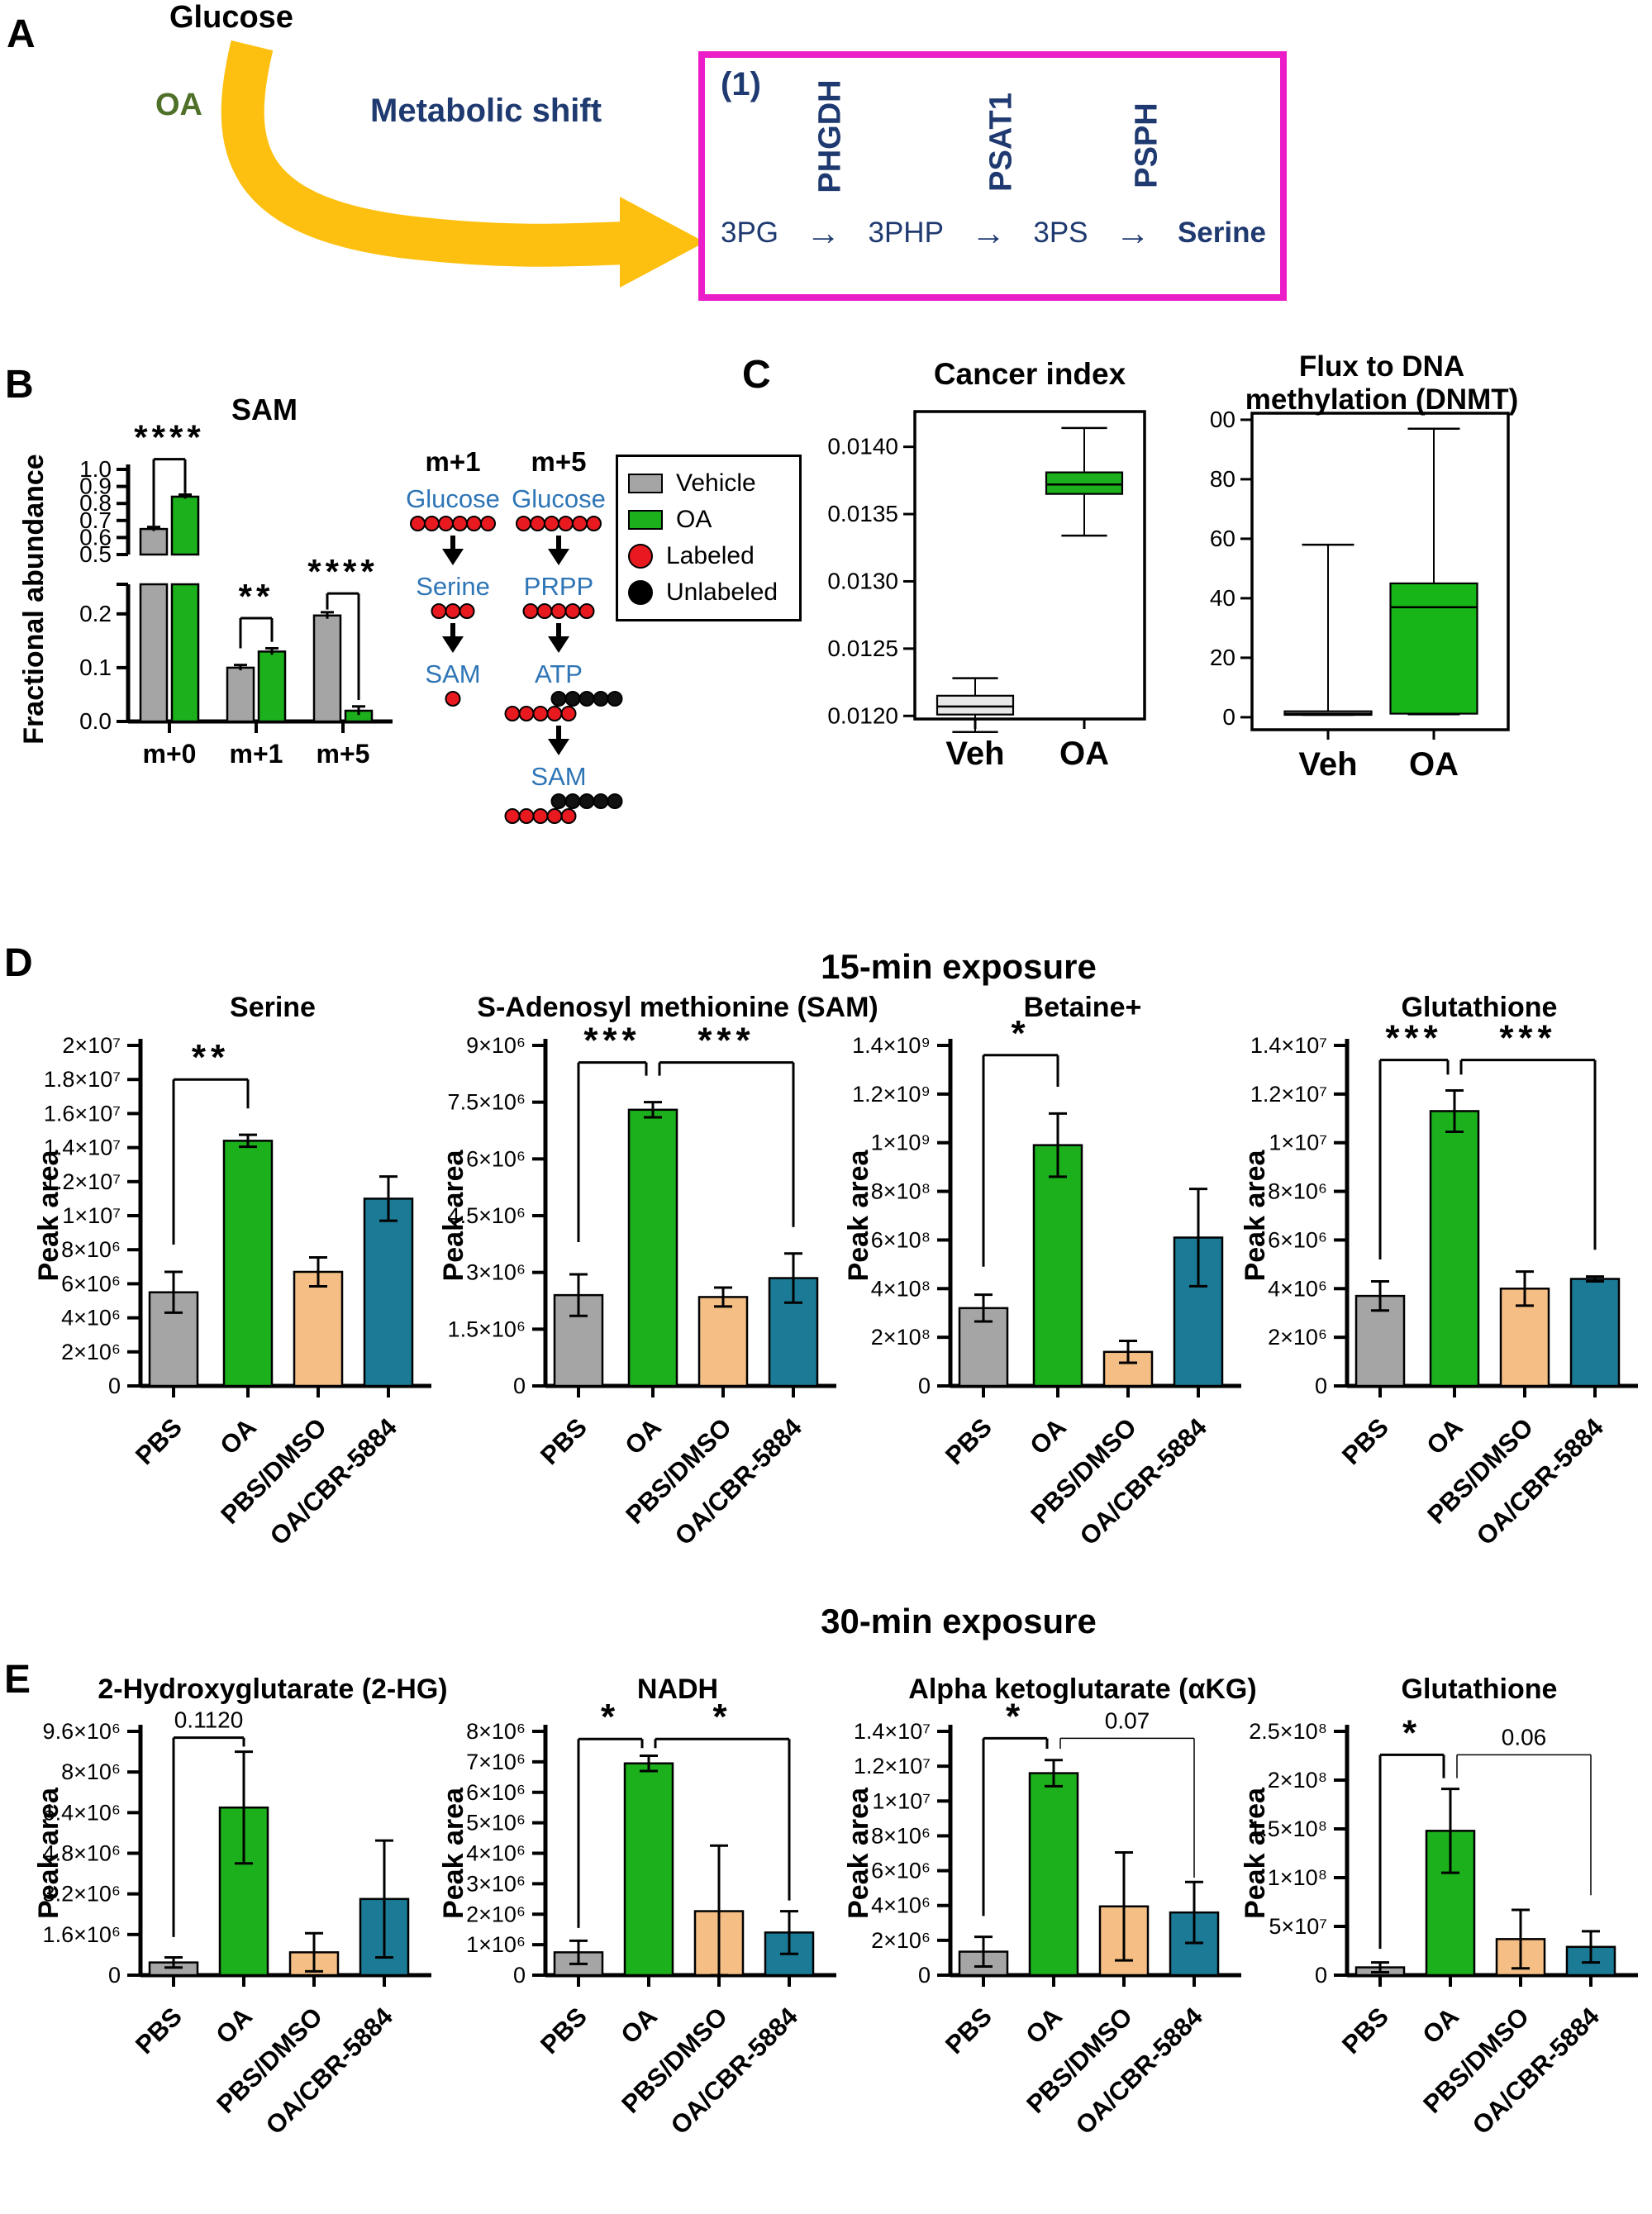 Image resolution: width=1652 pixels, height=2214 pixels. What do you see at coordinates (901, 1143) in the screenshot?
I see `y-tick-label: 1×10⁹` at bounding box center [901, 1143].